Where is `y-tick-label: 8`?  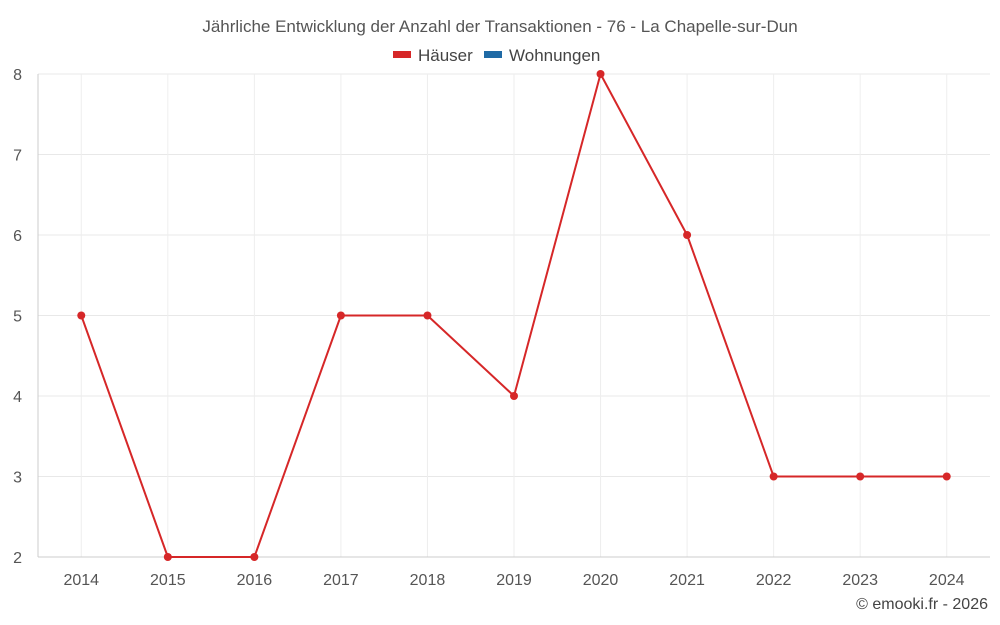 y-tick-label: 8 is located at coordinates (17, 75).